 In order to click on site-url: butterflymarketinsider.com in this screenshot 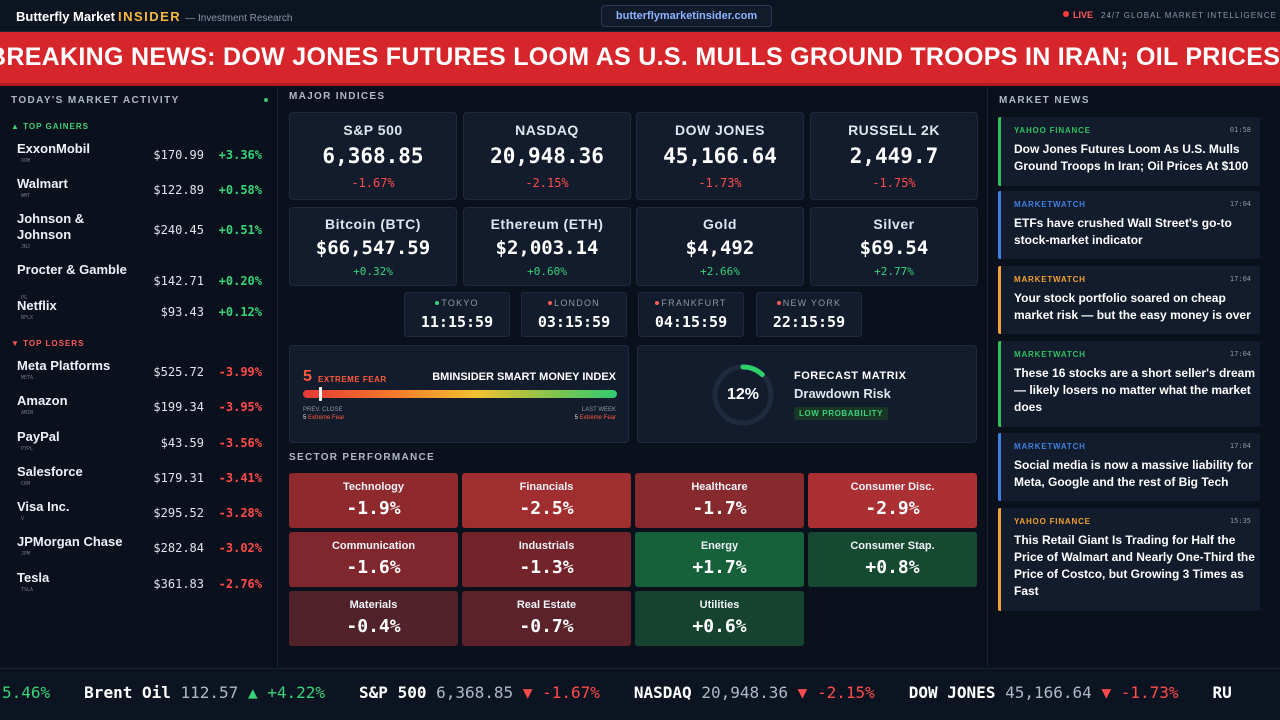, I will do `click(686, 16)`.